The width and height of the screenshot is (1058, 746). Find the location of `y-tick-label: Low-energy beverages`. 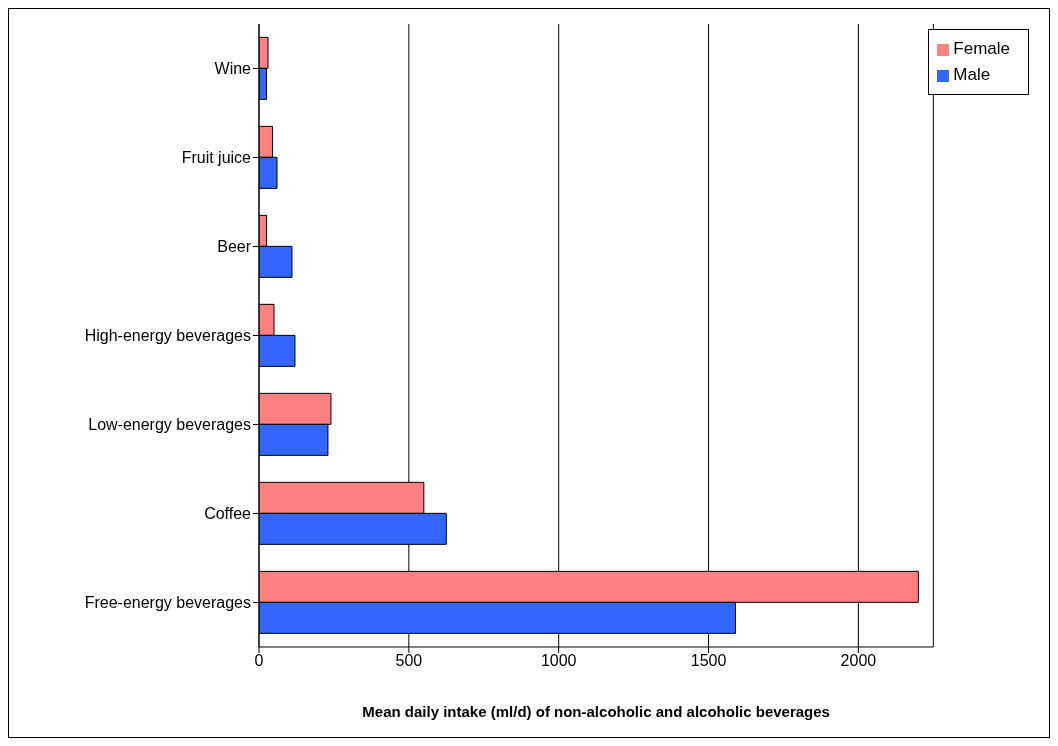

y-tick-label: Low-energy beverages is located at coordinates (169, 425).